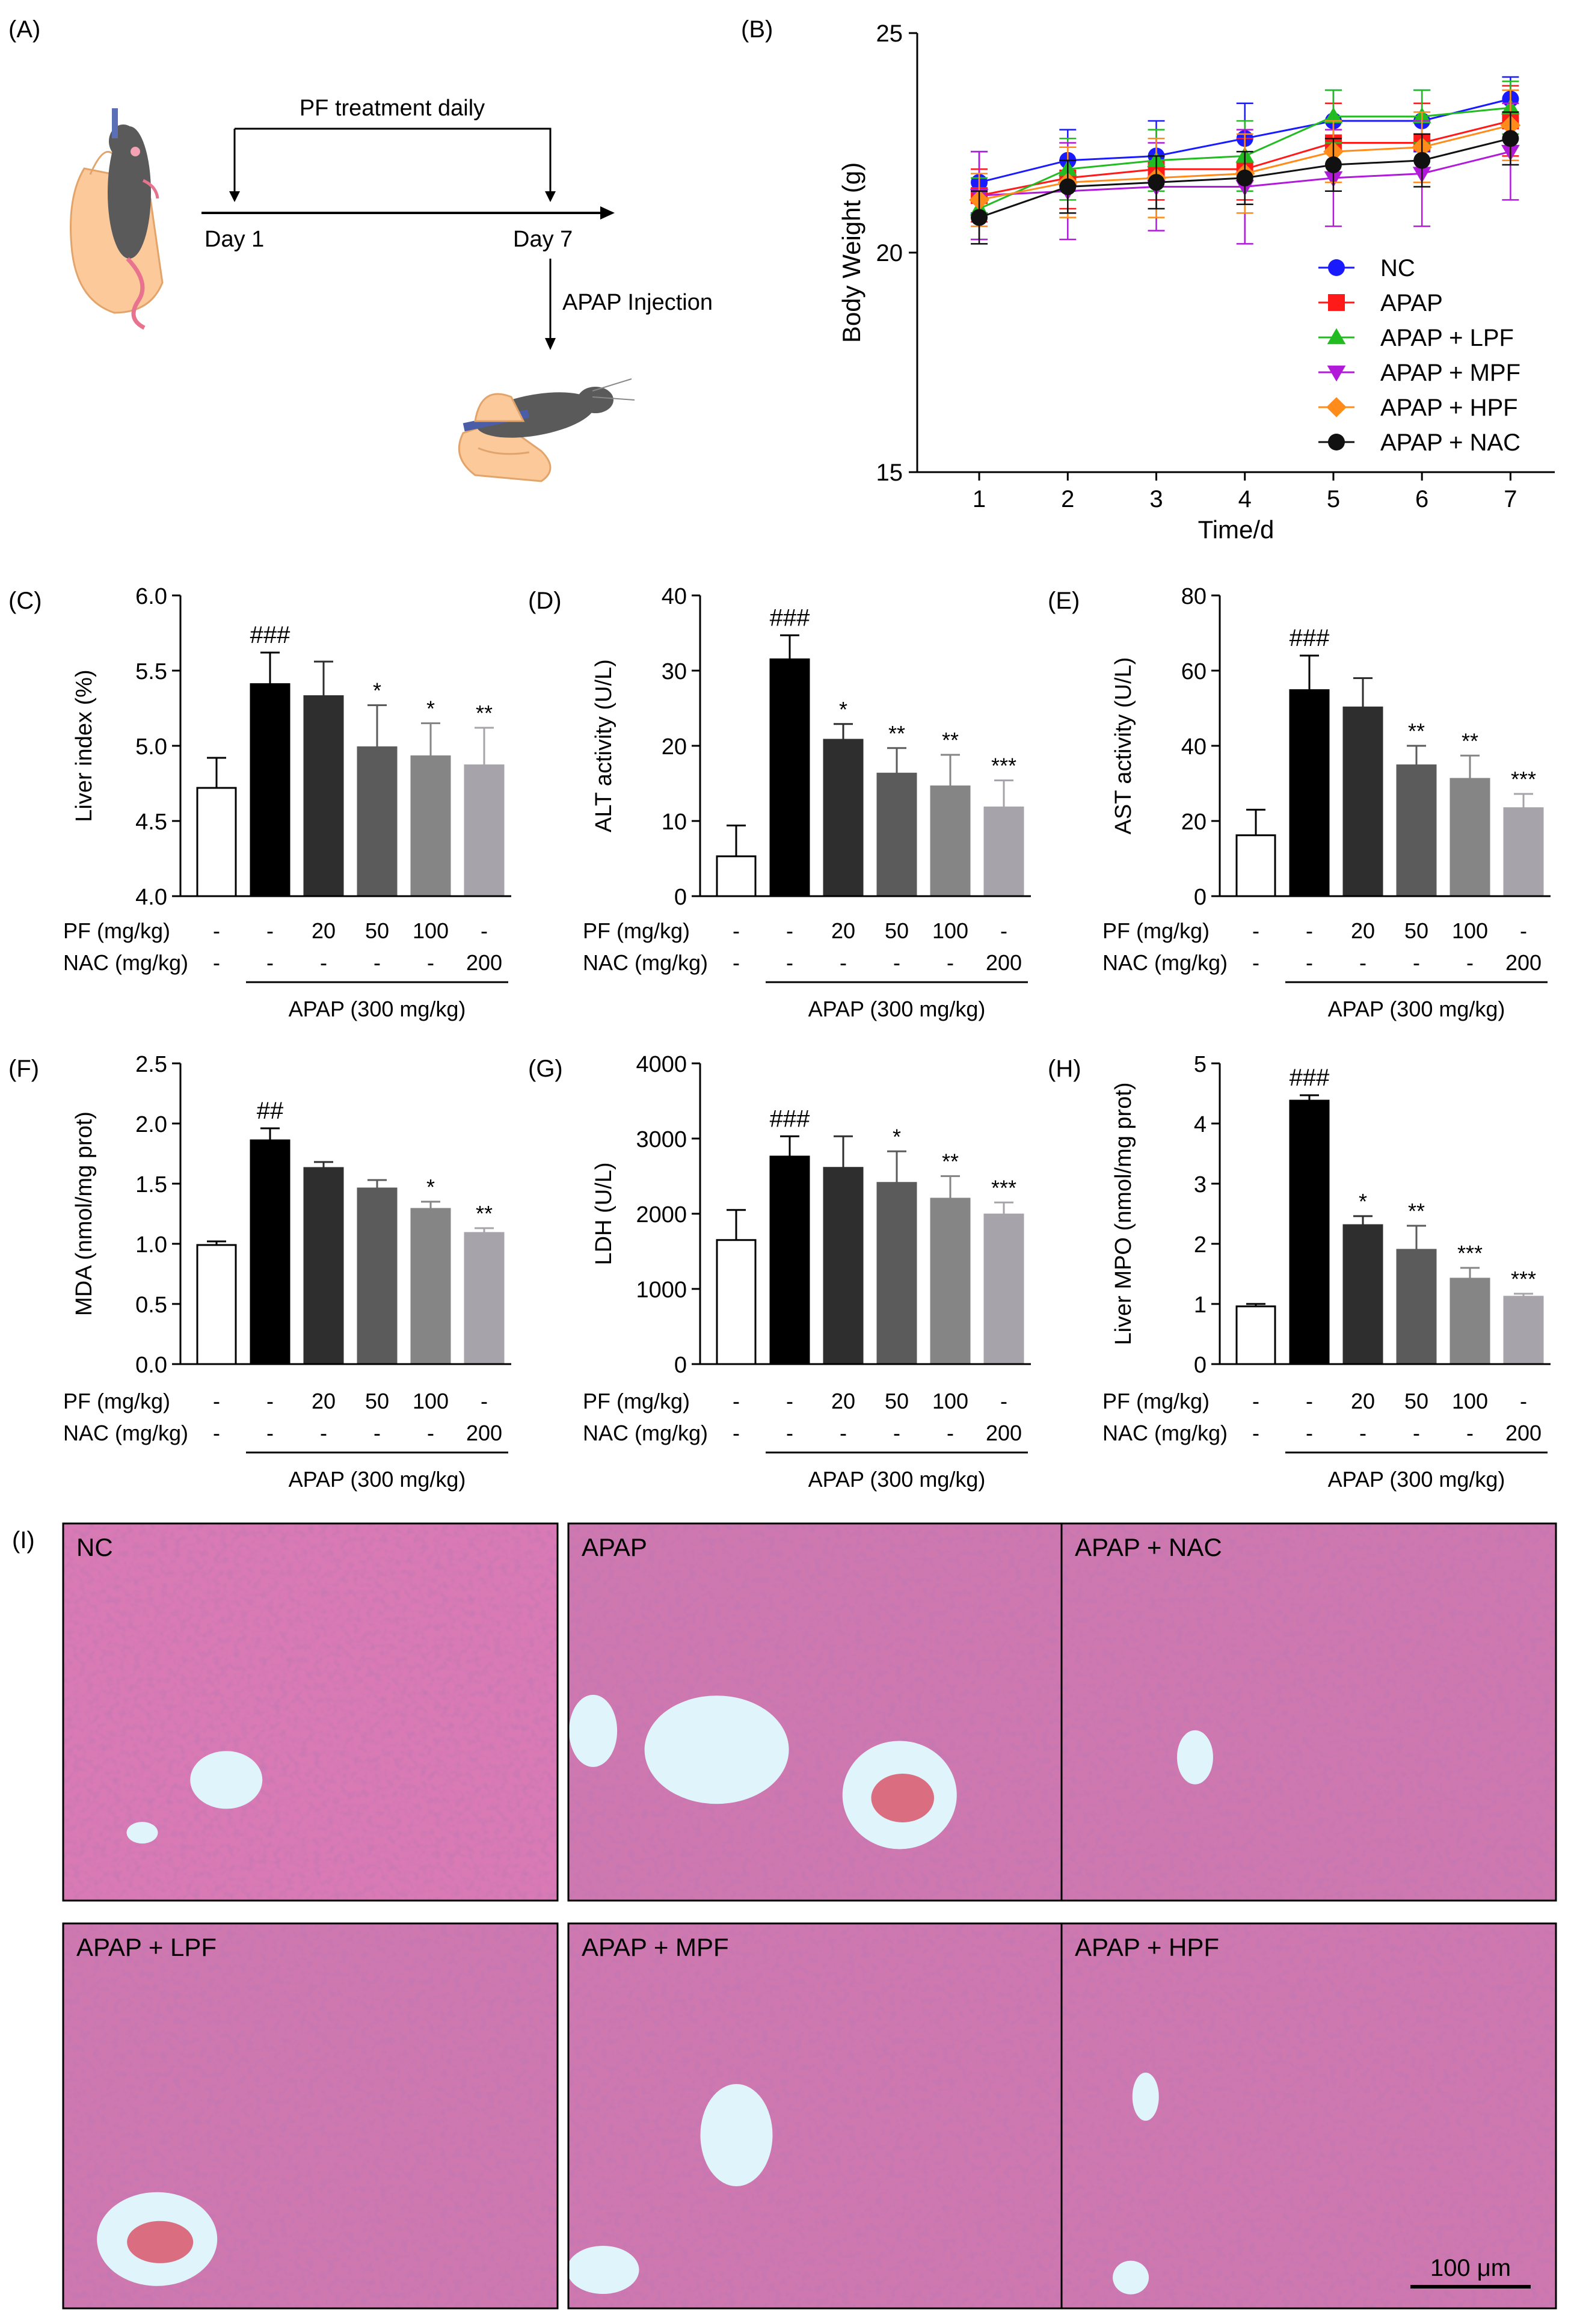 This screenshot has height=2324, width=1571. I want to click on pf-dose: 100, so click(431, 1401).